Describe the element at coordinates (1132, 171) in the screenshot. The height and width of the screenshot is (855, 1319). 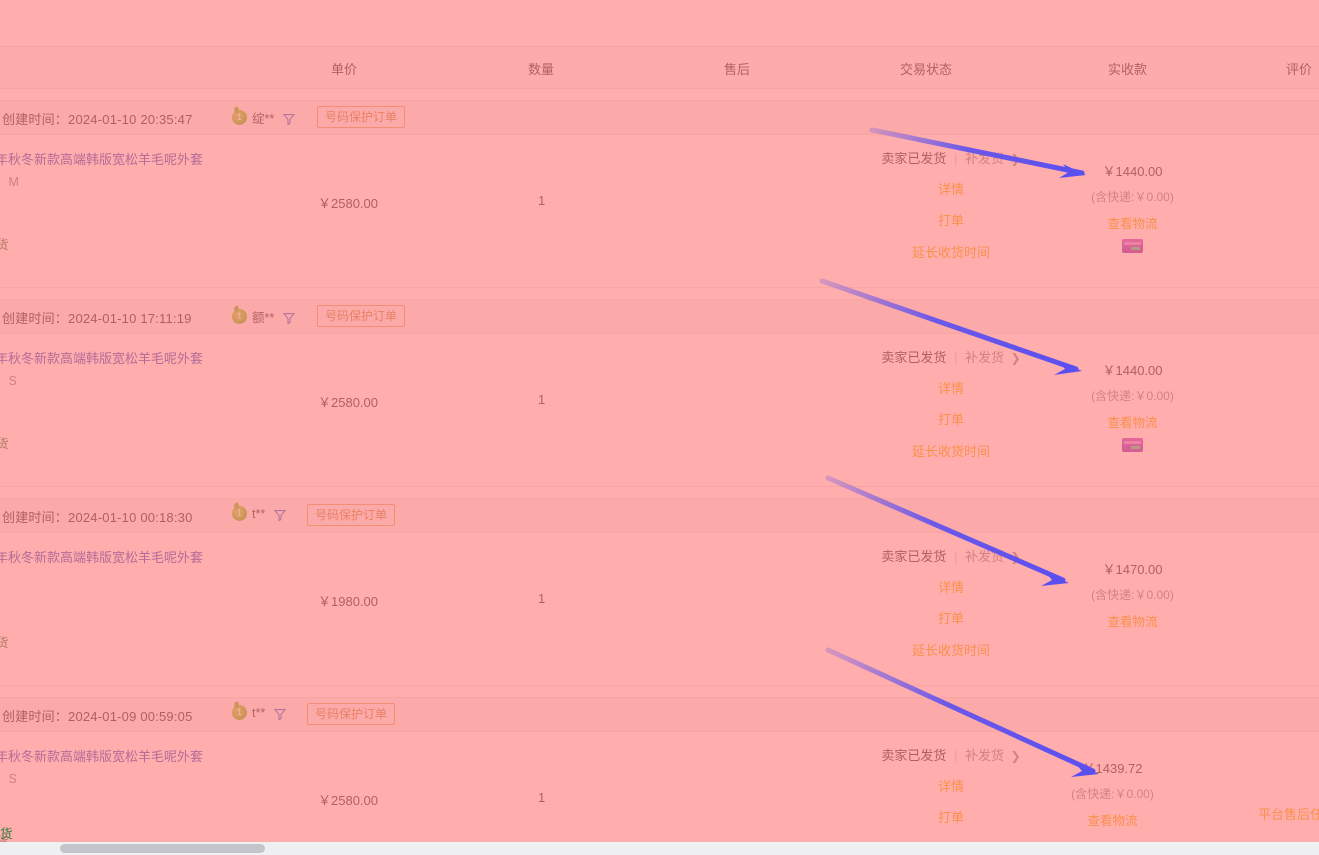
I see `paid-amount-value: ￥1440.00` at that location.